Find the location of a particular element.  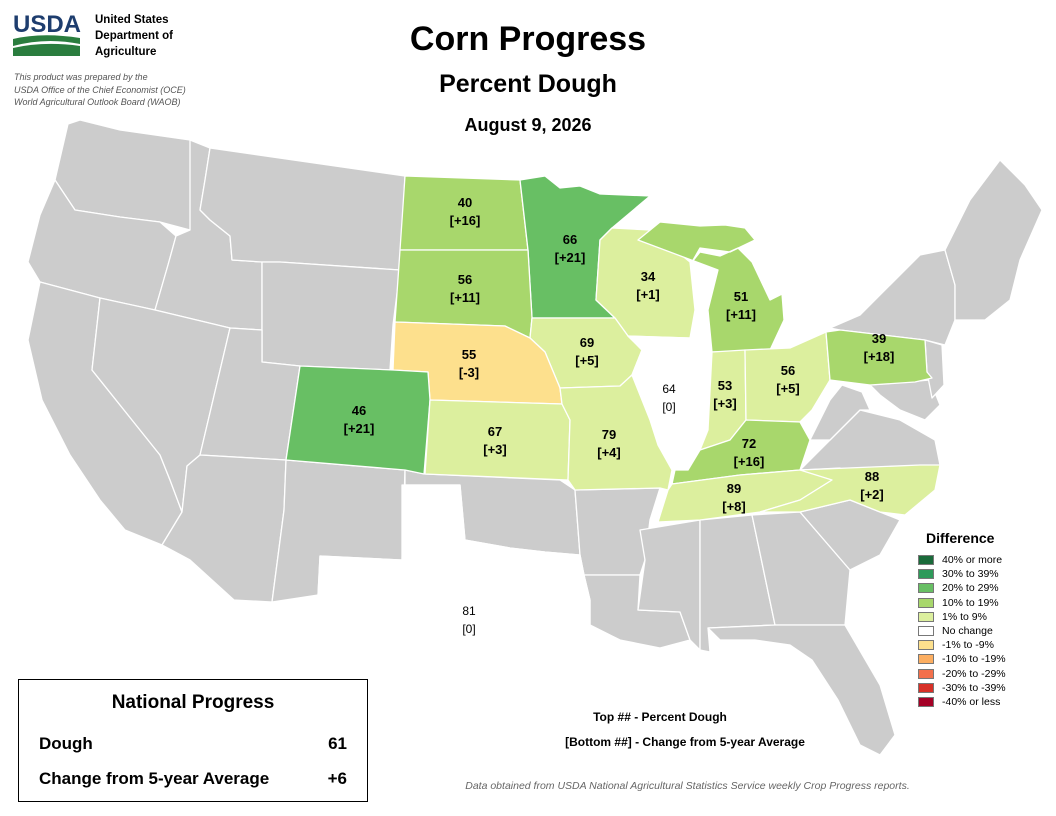

map-subtitle: Percent Dough is located at coordinates (528, 84).